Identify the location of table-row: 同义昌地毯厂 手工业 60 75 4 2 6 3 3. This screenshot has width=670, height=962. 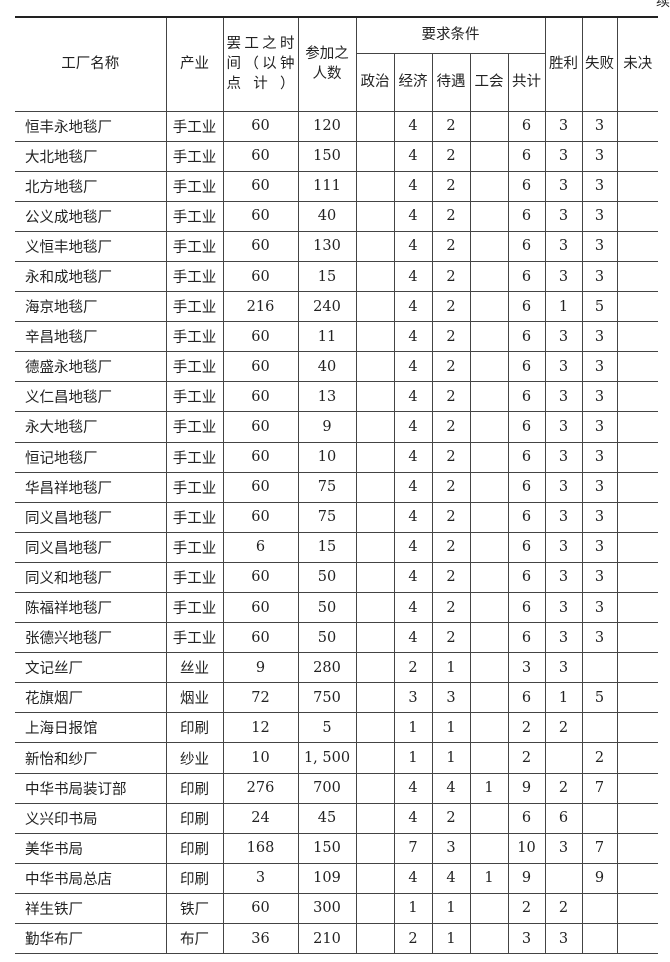
(337, 517).